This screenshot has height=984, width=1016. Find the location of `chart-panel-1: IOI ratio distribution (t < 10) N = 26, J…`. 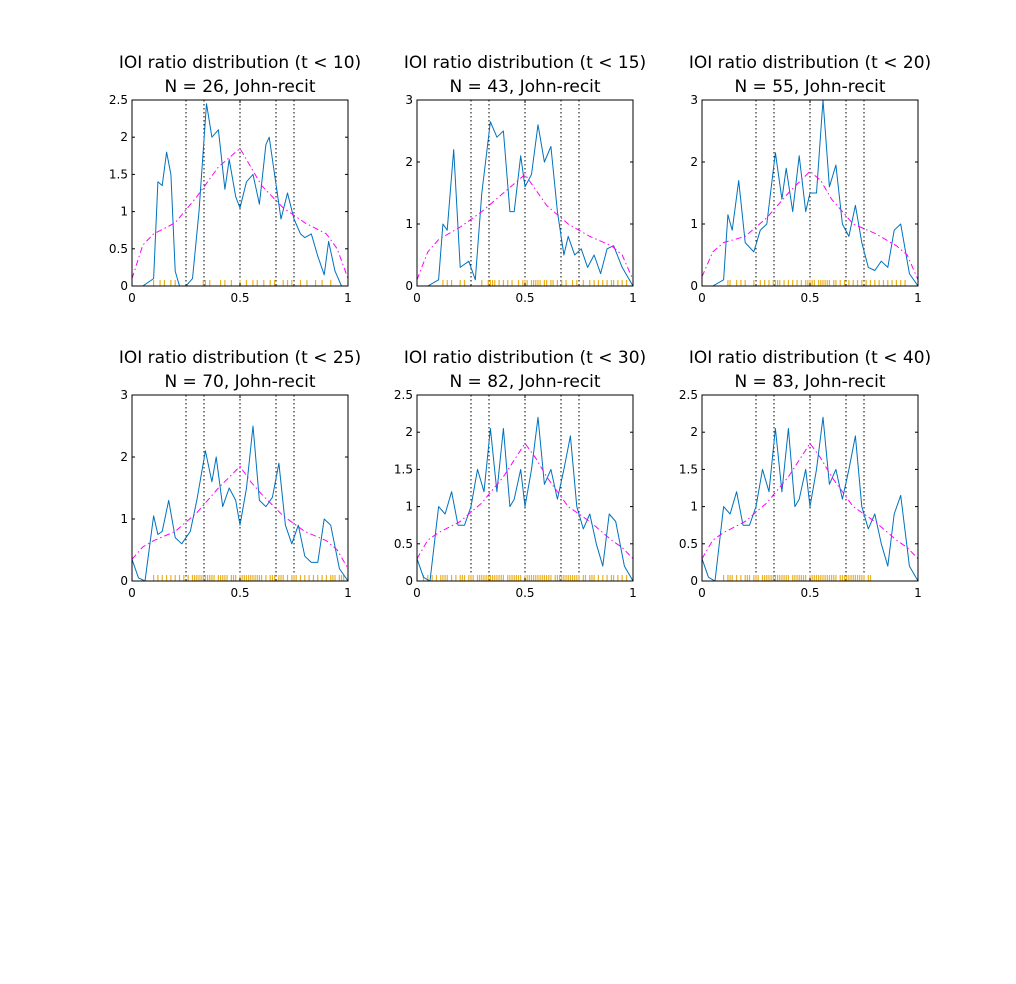

chart-panel-1: IOI ratio distribution (t < 10) N = 26, J… is located at coordinates (235, 179).